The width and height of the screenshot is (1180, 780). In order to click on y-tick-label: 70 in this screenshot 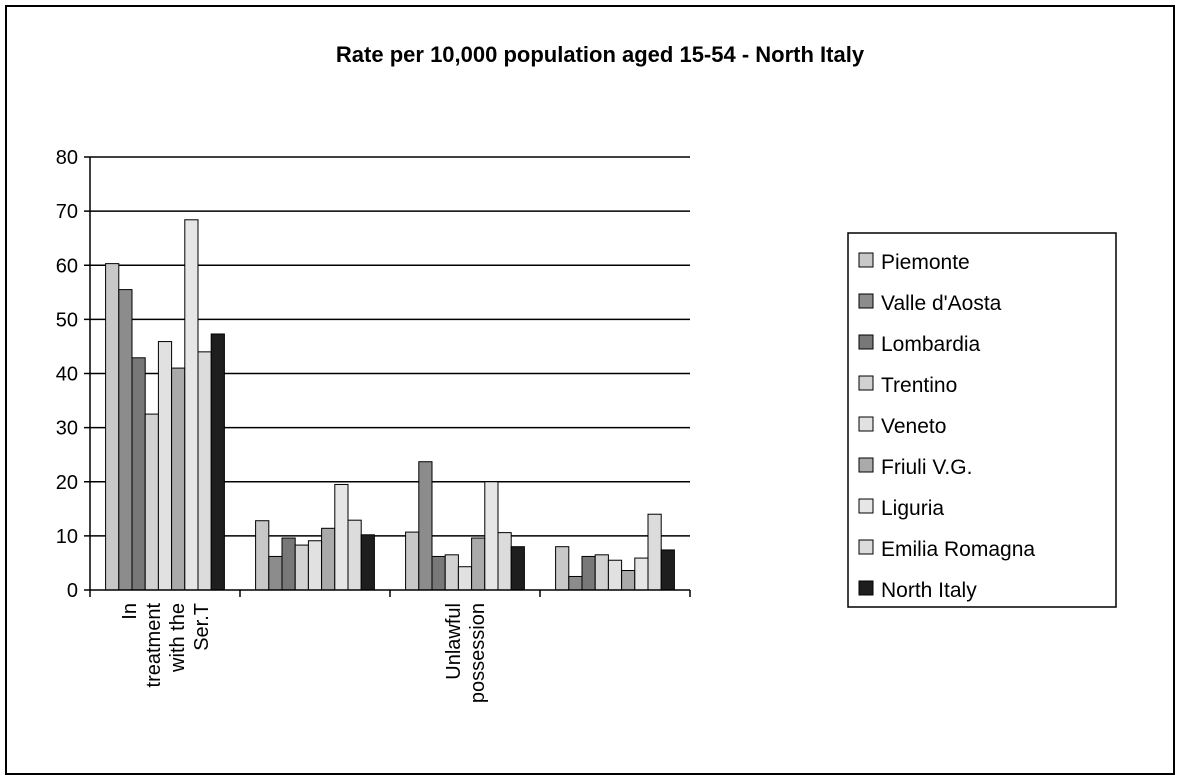, I will do `click(67, 212)`.